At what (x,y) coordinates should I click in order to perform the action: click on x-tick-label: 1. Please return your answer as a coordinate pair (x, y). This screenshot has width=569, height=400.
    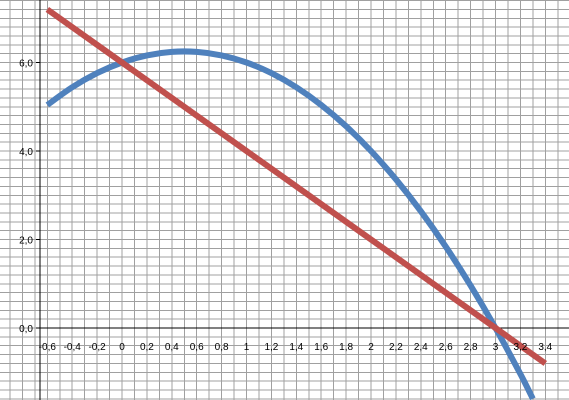
    Looking at the image, I should click on (247, 347).